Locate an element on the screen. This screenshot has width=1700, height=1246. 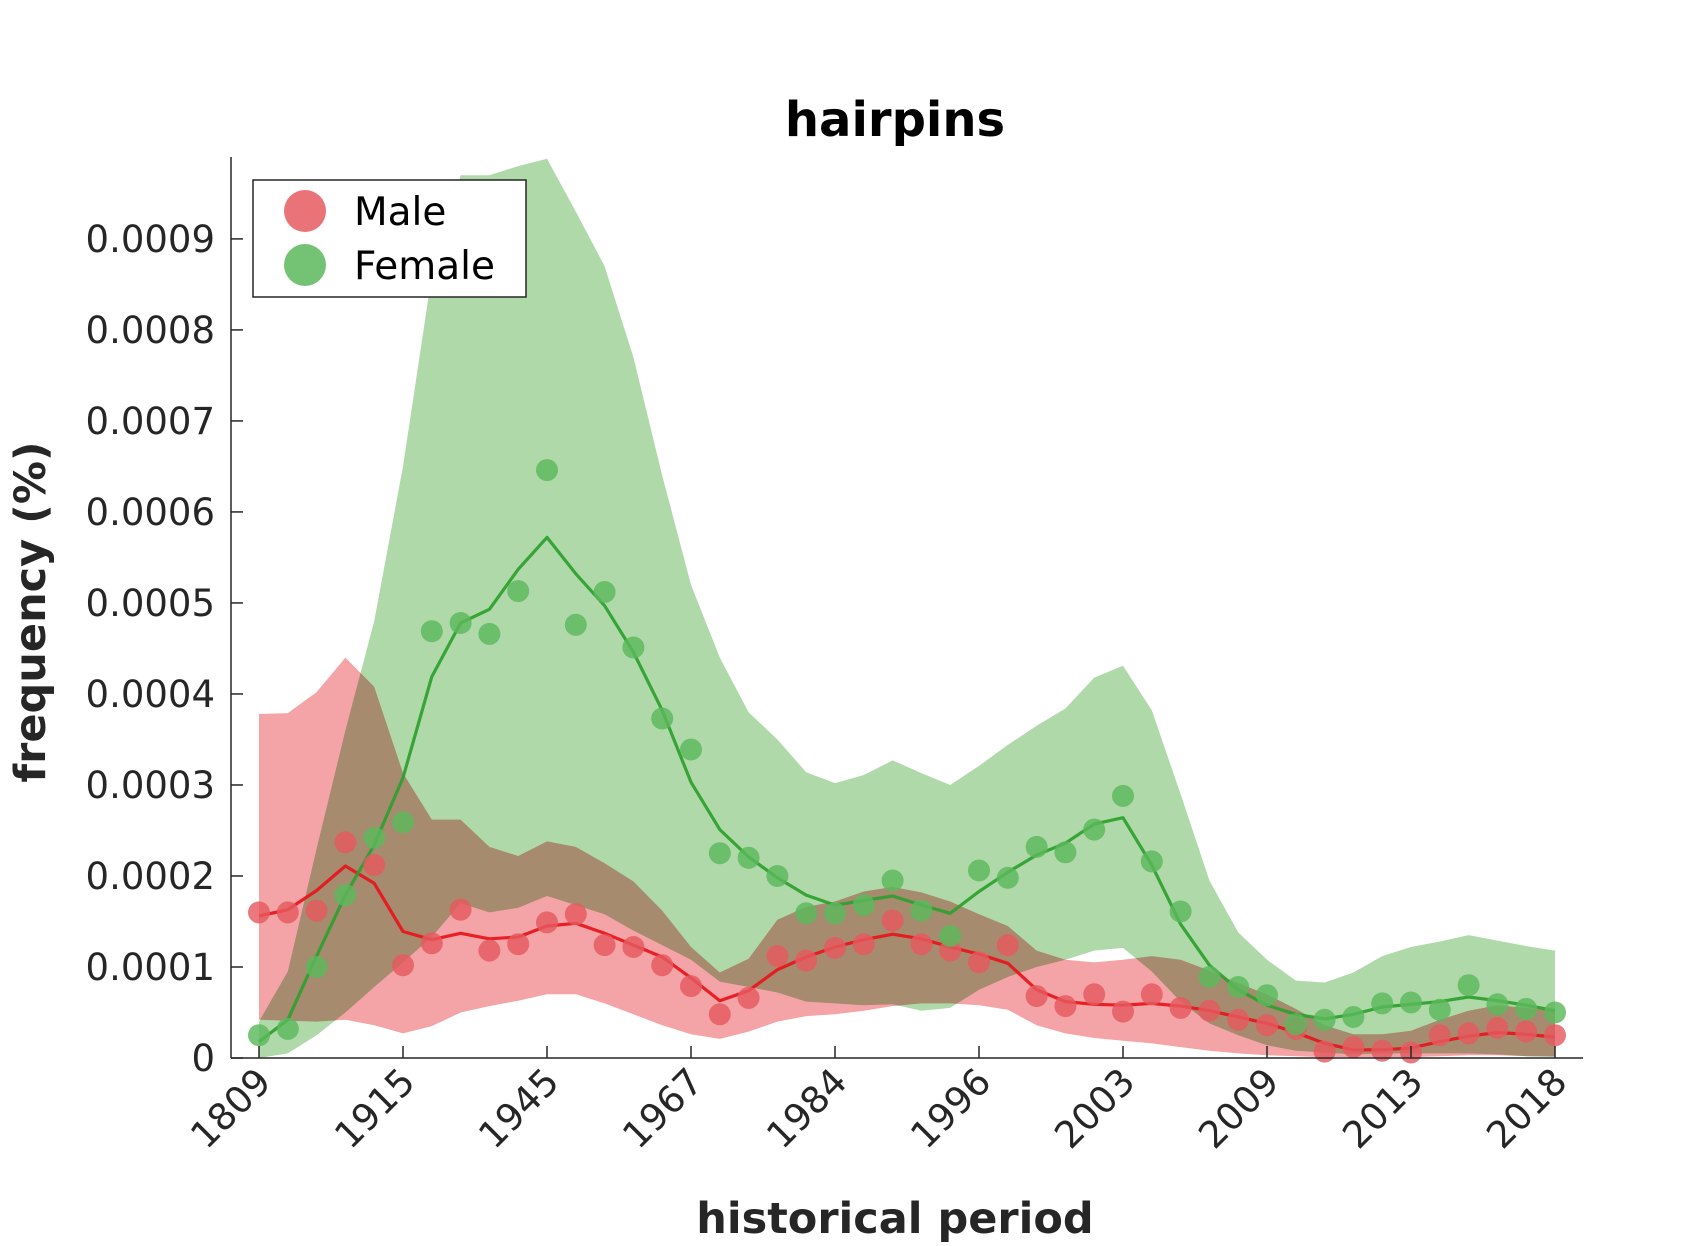
legend-label-female: Female is located at coordinates (424, 266).